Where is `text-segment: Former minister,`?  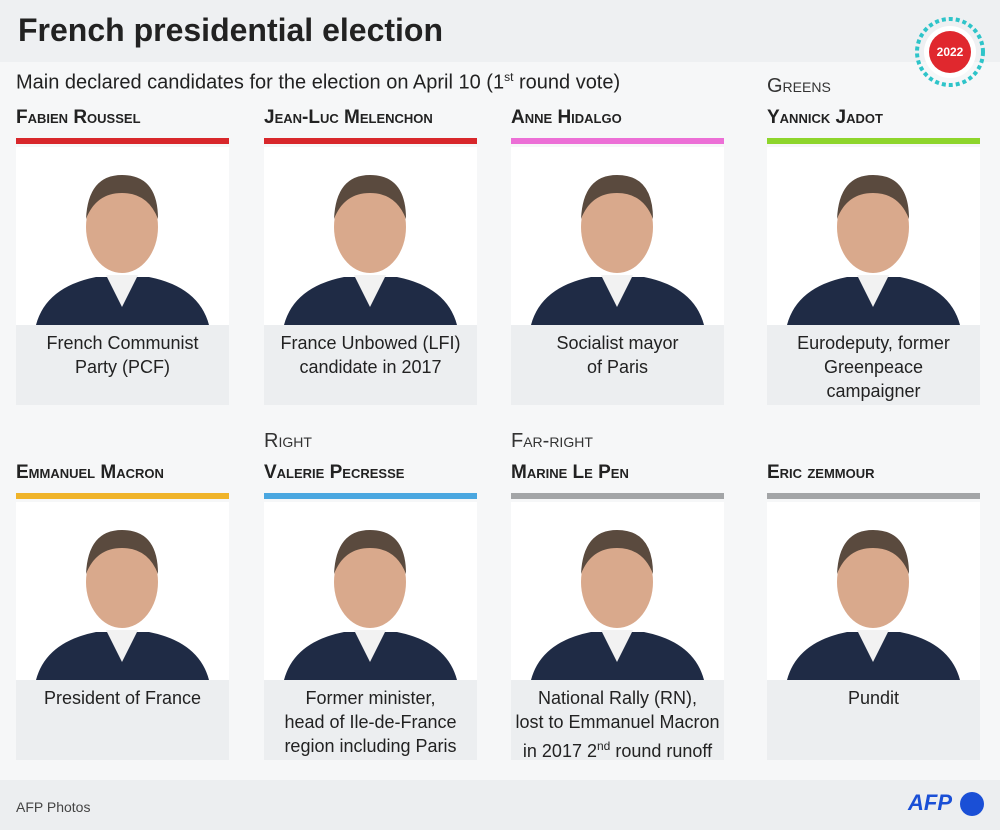 text-segment: Former minister, is located at coordinates (370, 698).